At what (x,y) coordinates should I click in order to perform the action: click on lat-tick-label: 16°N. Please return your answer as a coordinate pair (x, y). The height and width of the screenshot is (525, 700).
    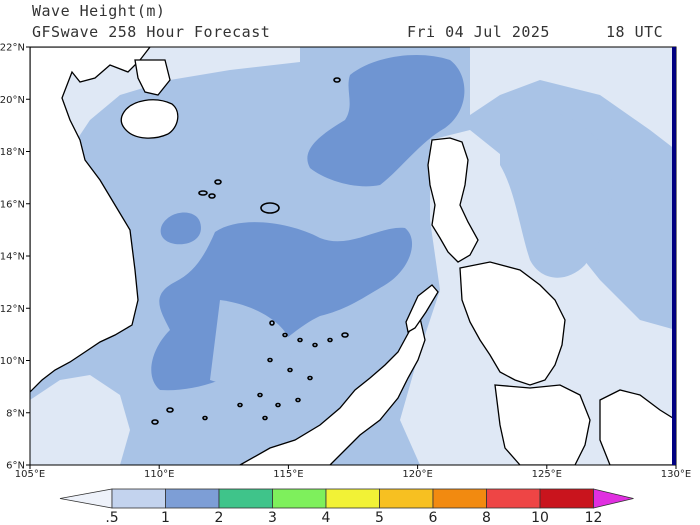
    Looking at the image, I should click on (12, 204).